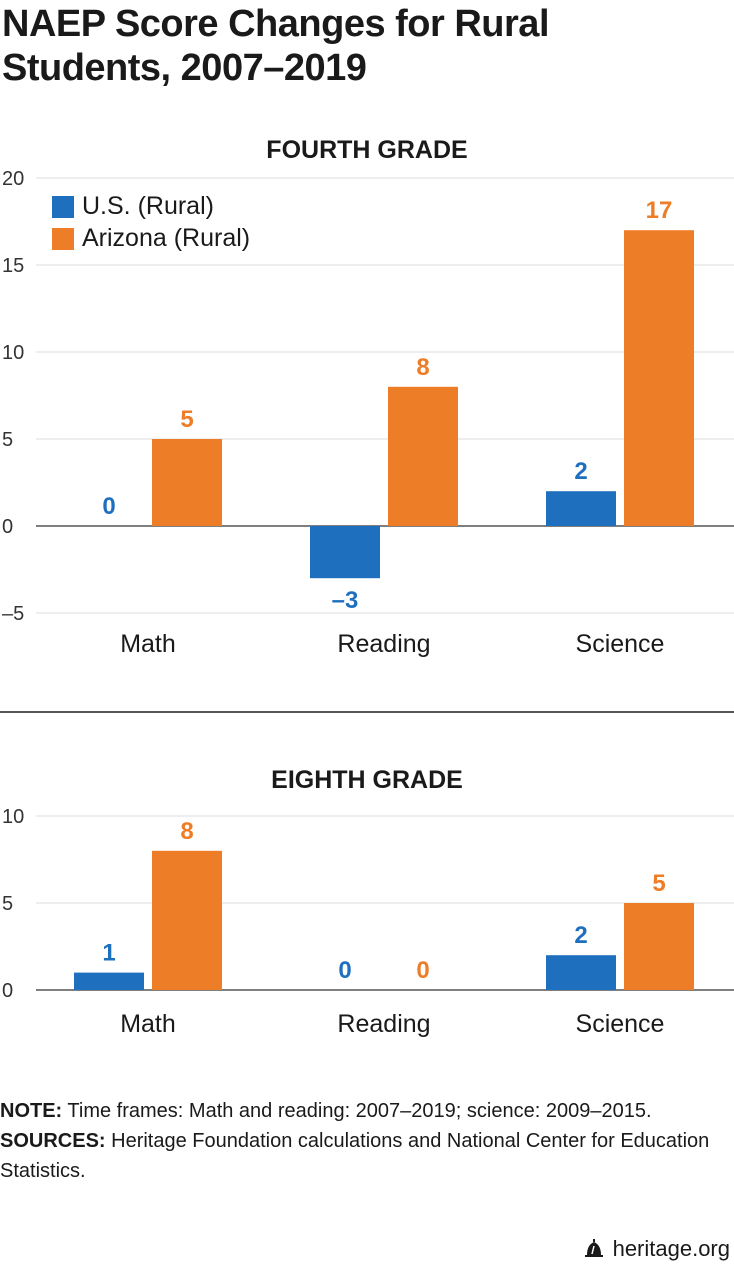 The image size is (734, 1270). I want to click on y-tick-label: 20, so click(13, 179).